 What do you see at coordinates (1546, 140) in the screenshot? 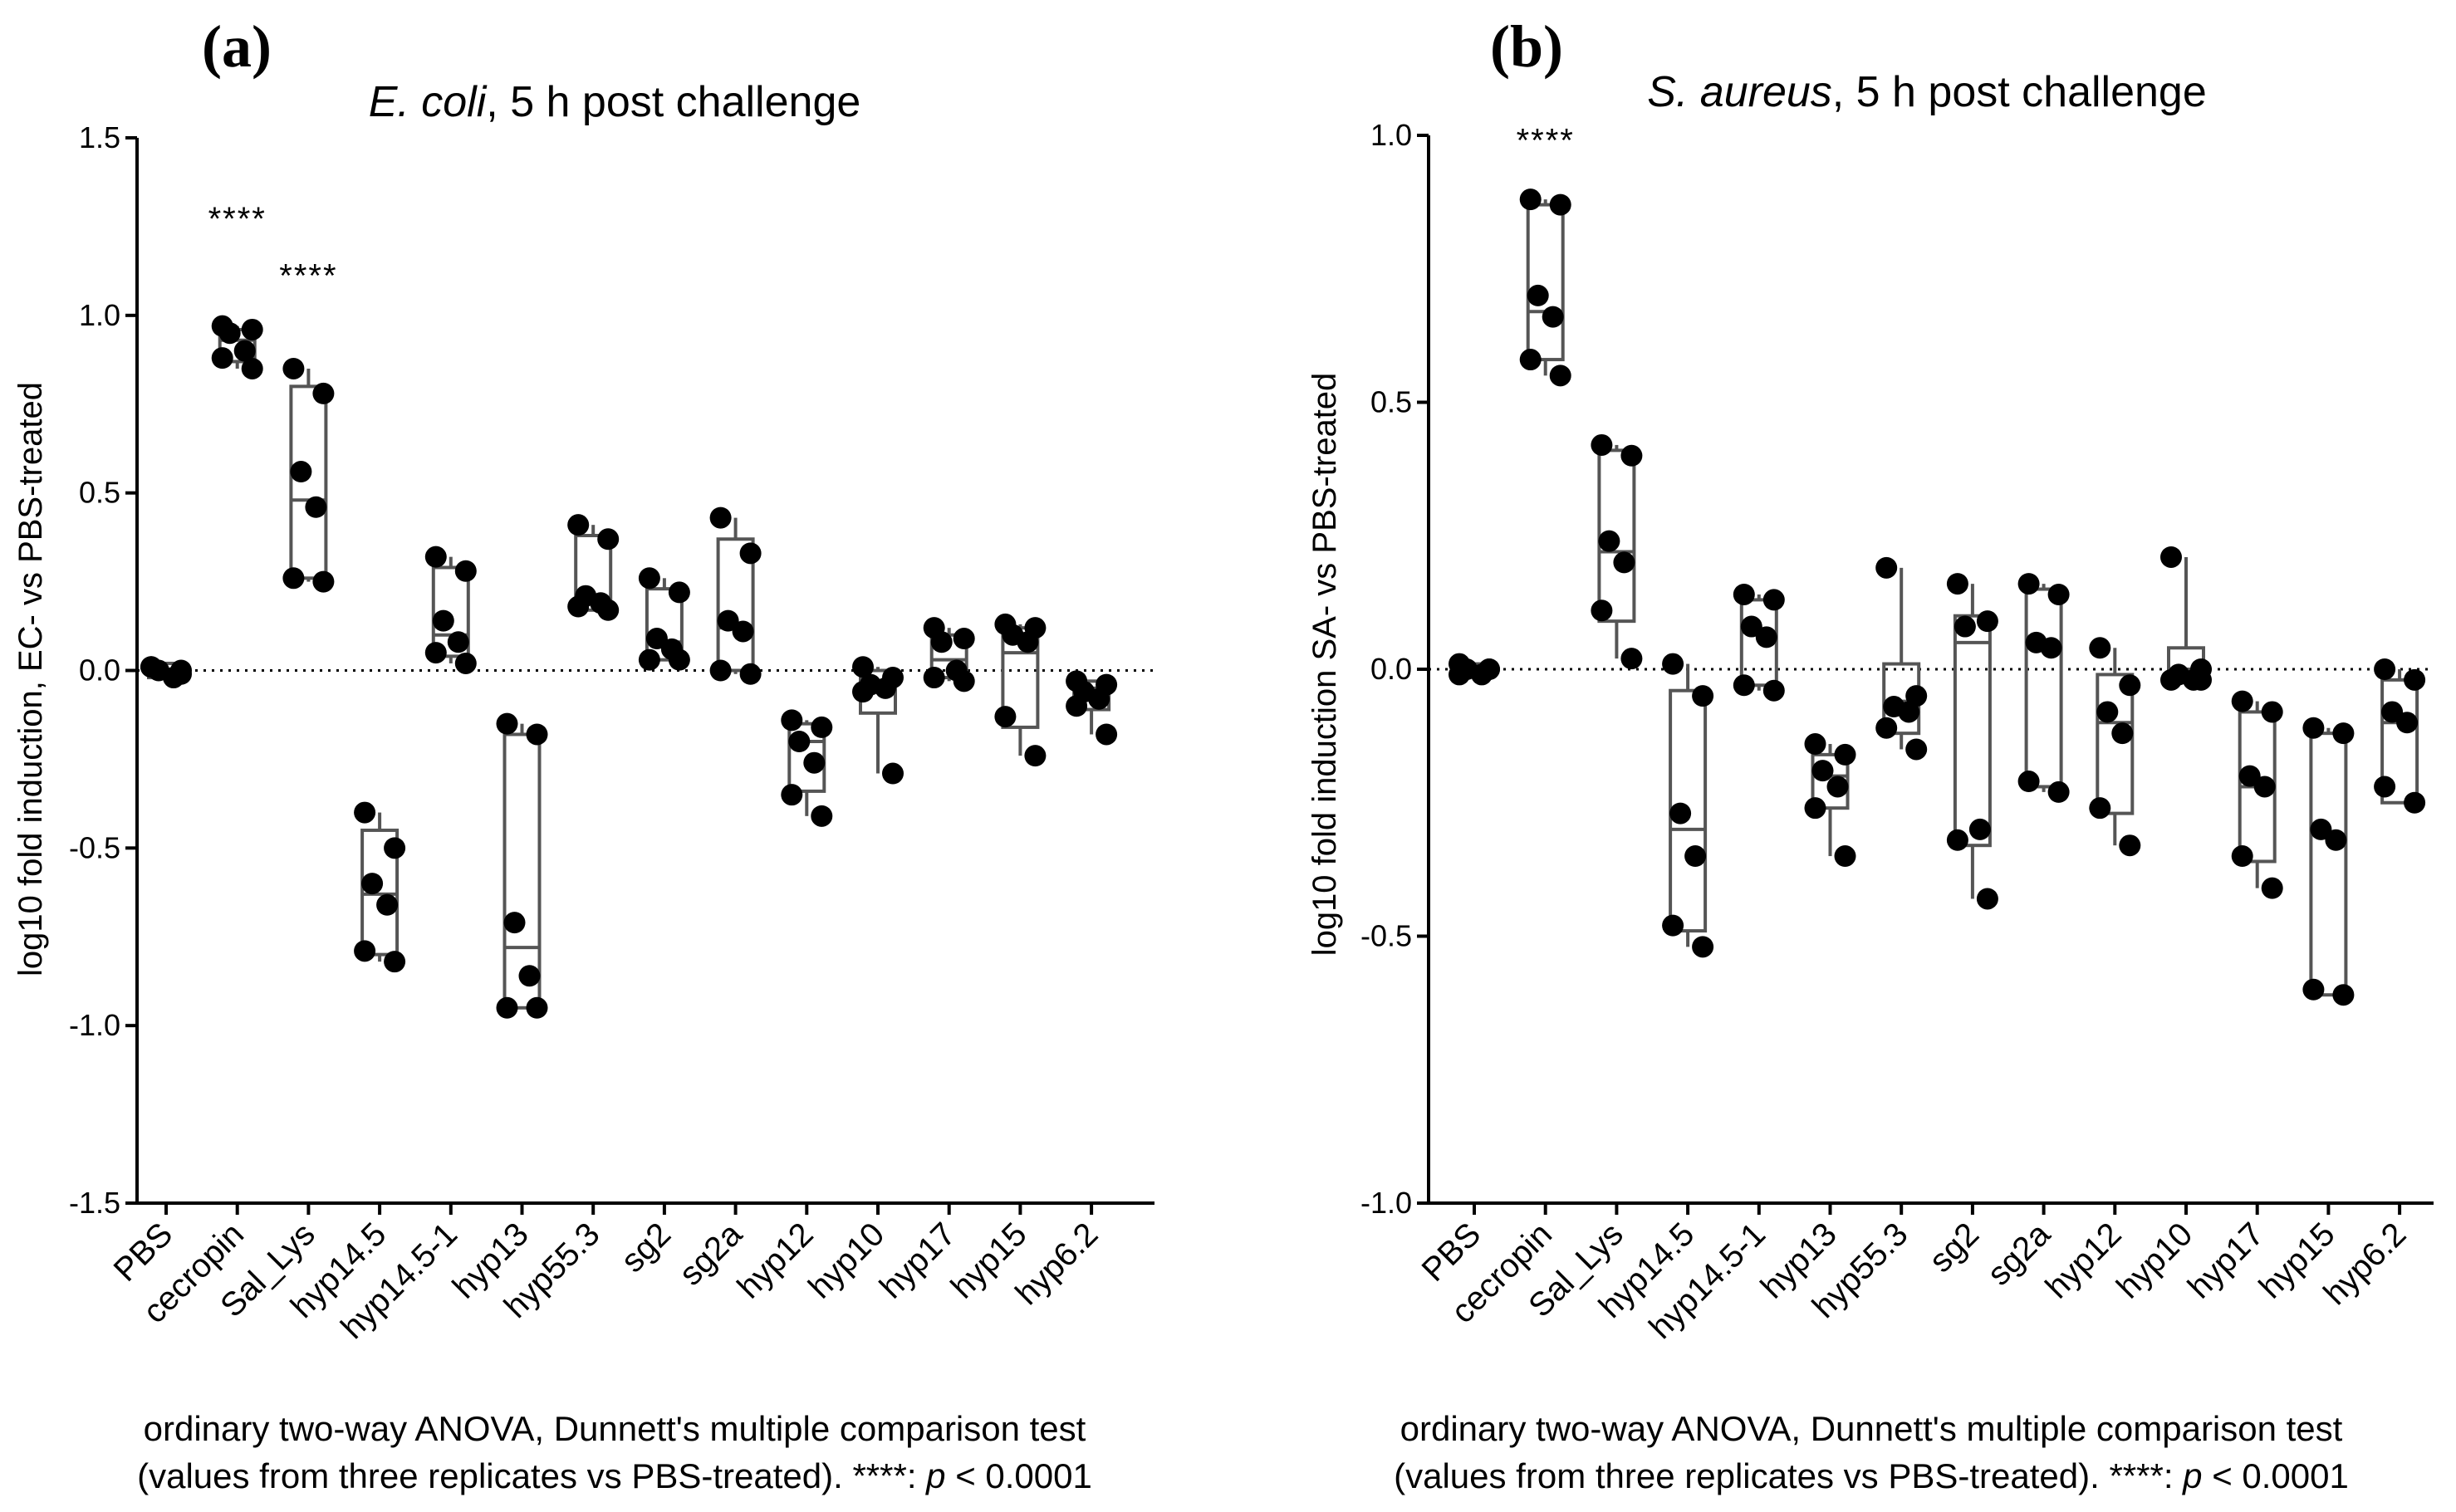
I see `panel-b-significance-marker: ****` at bounding box center [1546, 140].